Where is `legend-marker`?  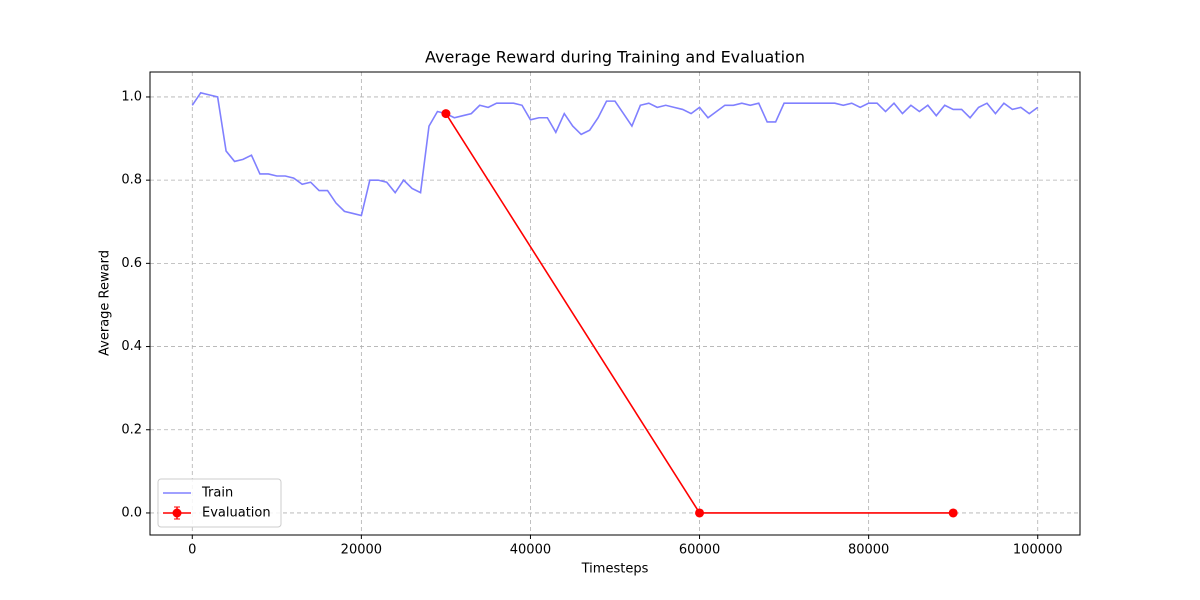 legend-marker is located at coordinates (177, 513).